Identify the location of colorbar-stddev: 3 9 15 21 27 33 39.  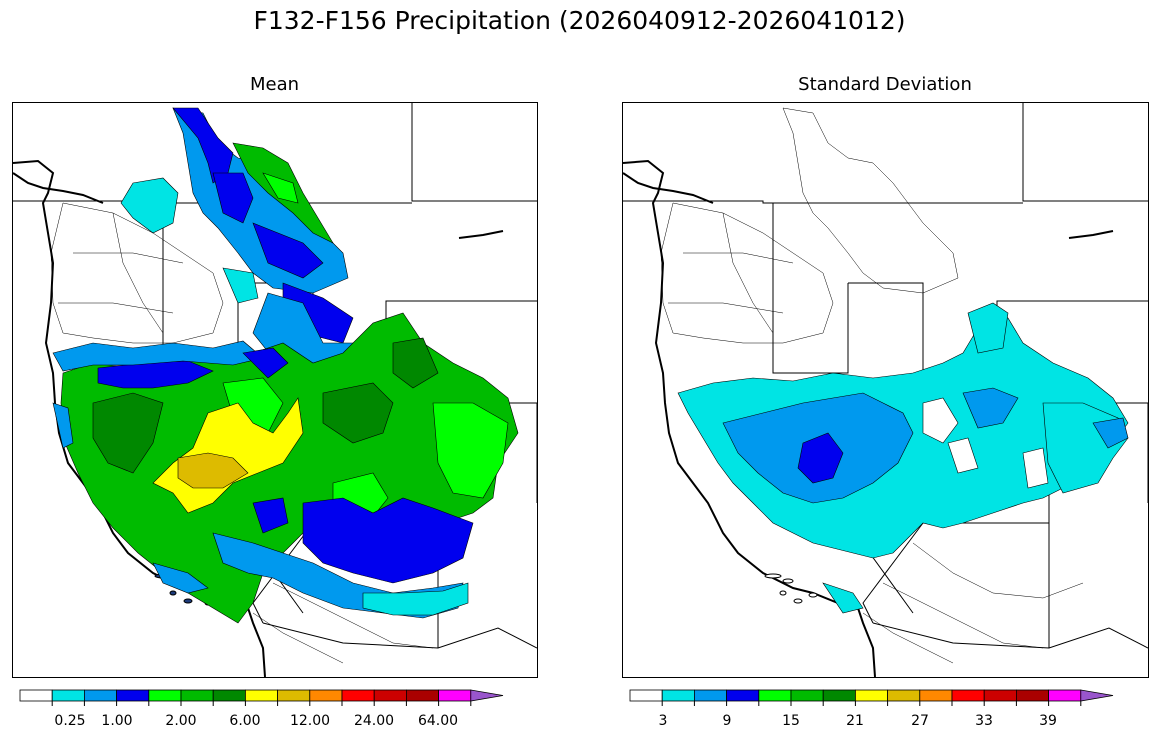
(884, 710).